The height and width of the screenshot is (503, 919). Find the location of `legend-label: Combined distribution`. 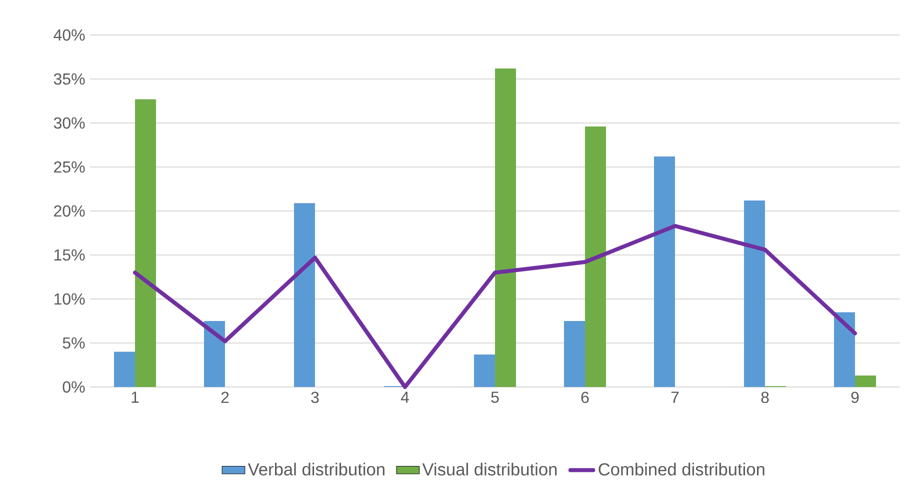

legend-label: Combined distribution is located at coordinates (681, 469).